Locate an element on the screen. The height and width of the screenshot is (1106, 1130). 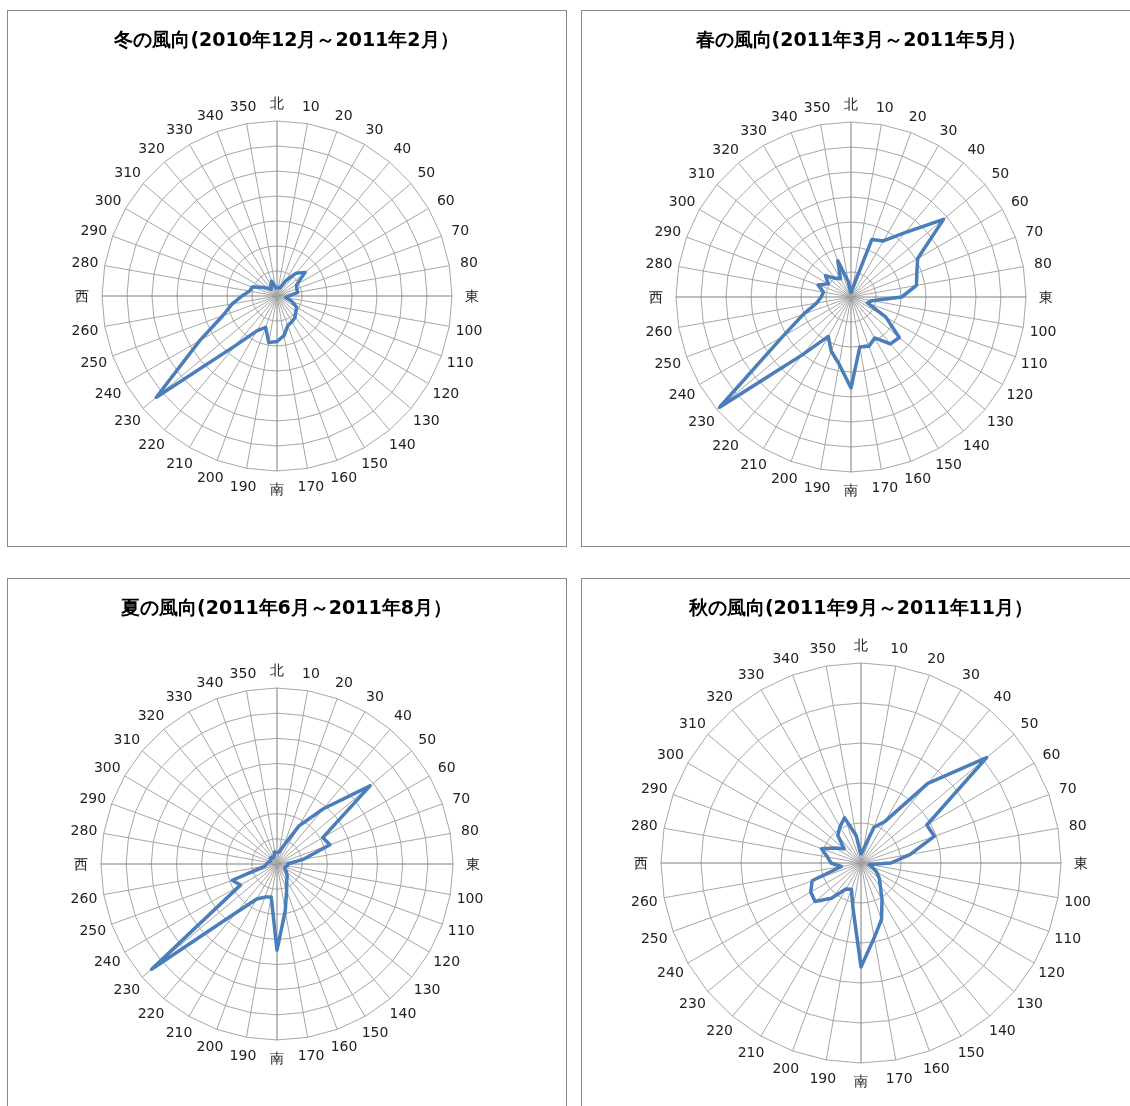
spoke-label: 130 is located at coordinates (1000, 421).